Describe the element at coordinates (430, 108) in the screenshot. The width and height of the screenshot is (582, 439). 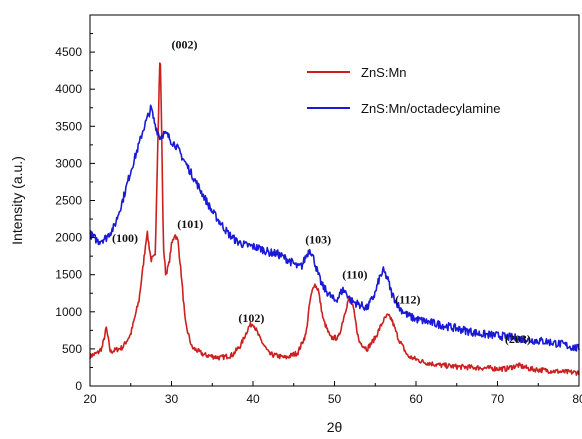
I see `legend-label: ZnS:Mn/octadecylamine` at that location.